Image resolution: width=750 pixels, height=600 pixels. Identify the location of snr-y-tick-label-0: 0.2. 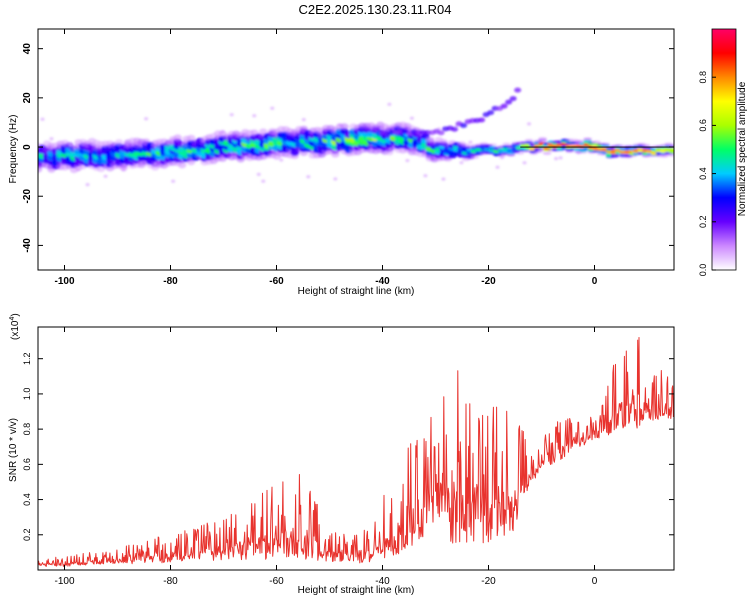
(27, 535).